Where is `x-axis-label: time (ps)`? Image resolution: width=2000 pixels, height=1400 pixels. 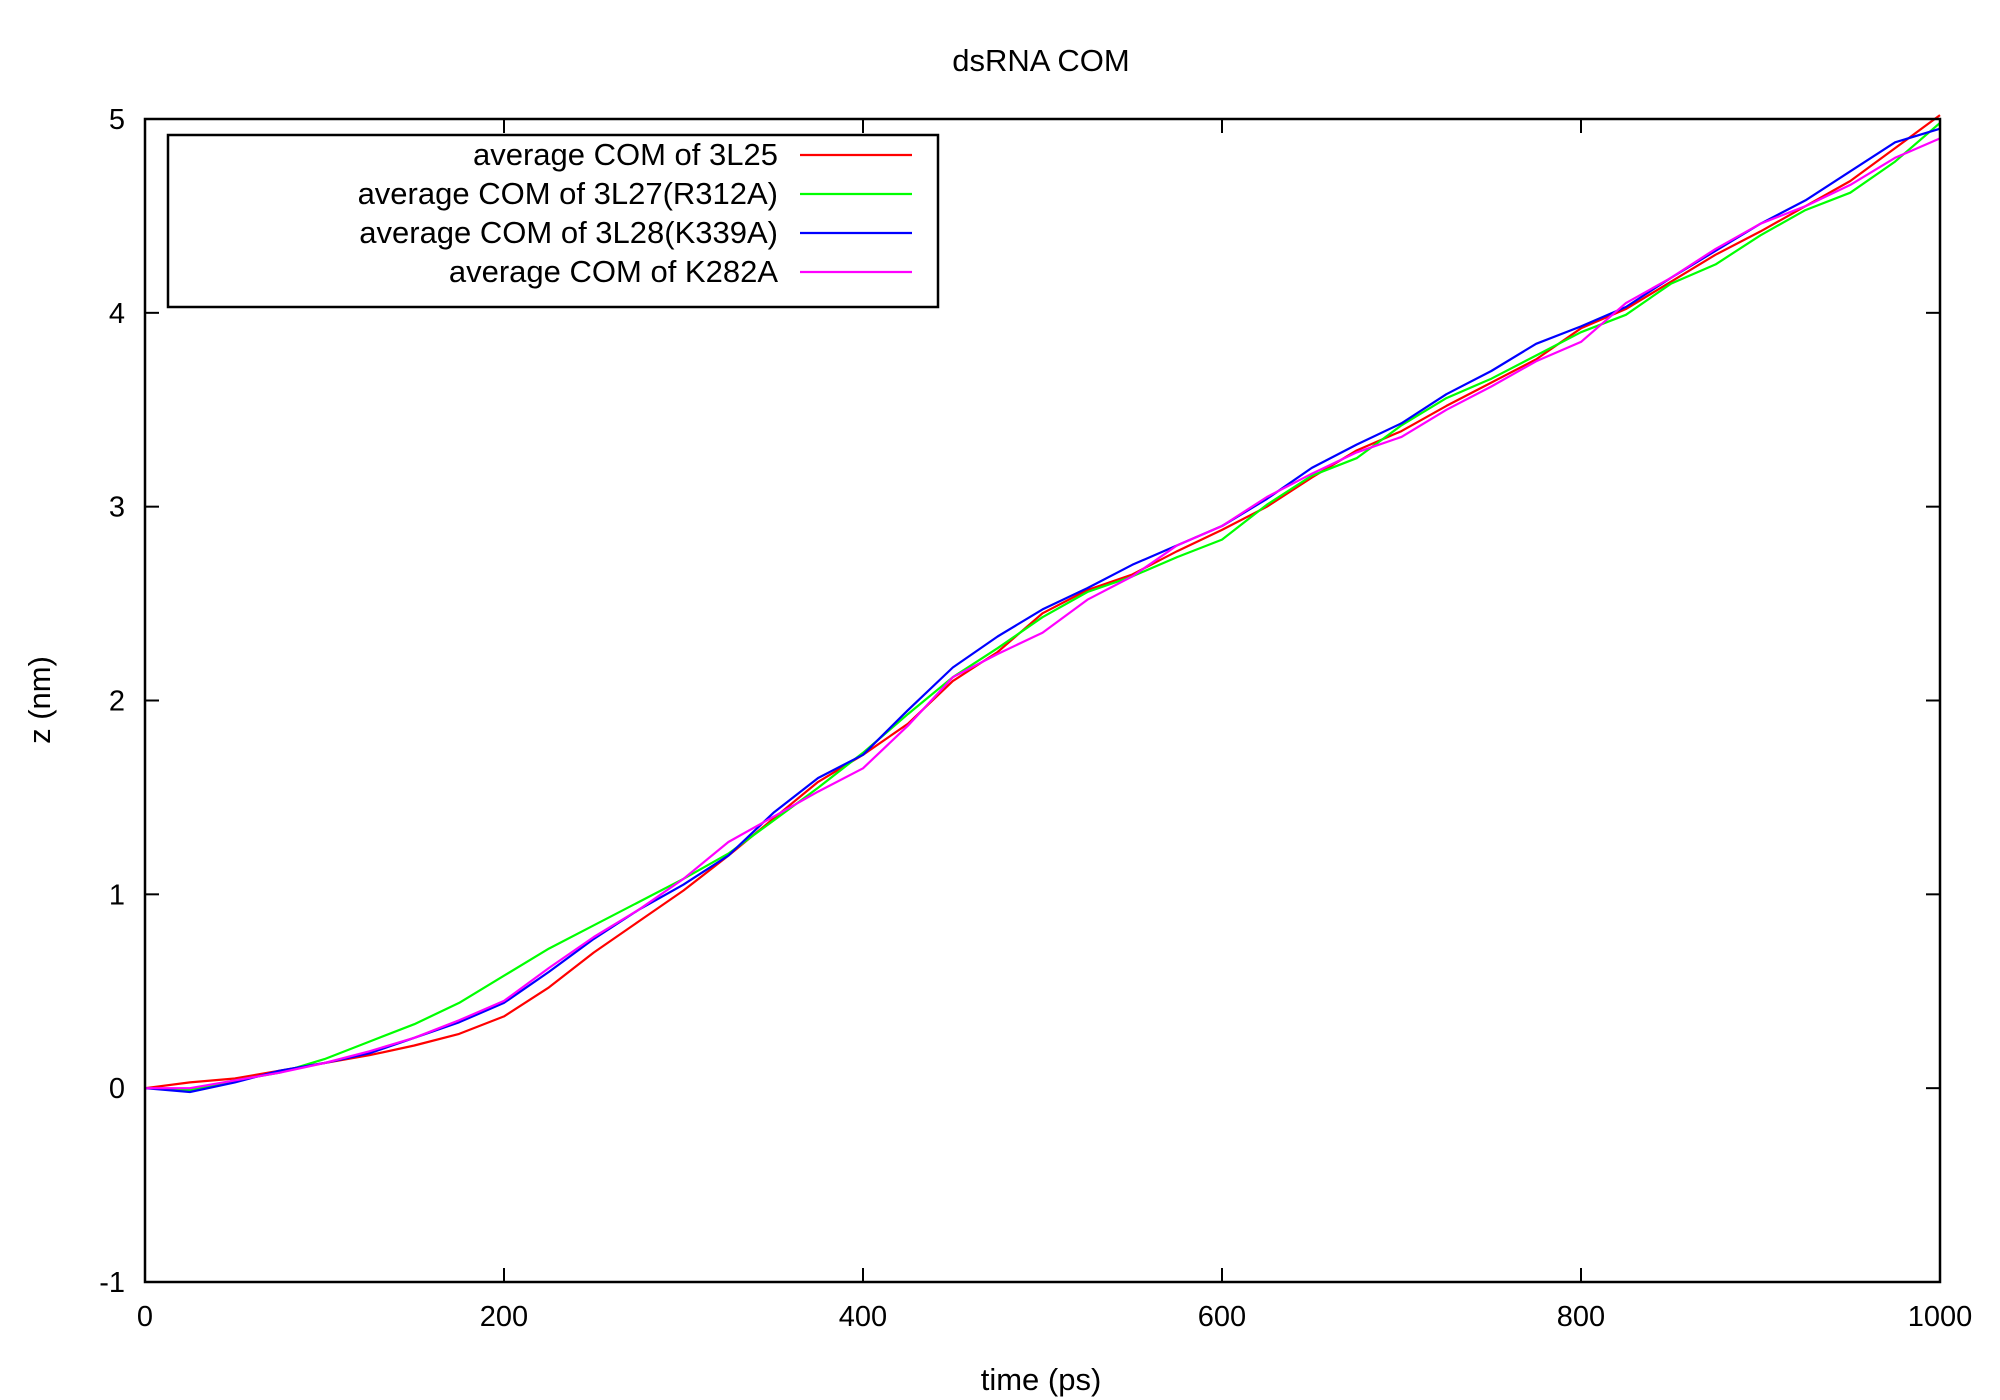
x-axis-label: time (ps) is located at coordinates (1041, 1379).